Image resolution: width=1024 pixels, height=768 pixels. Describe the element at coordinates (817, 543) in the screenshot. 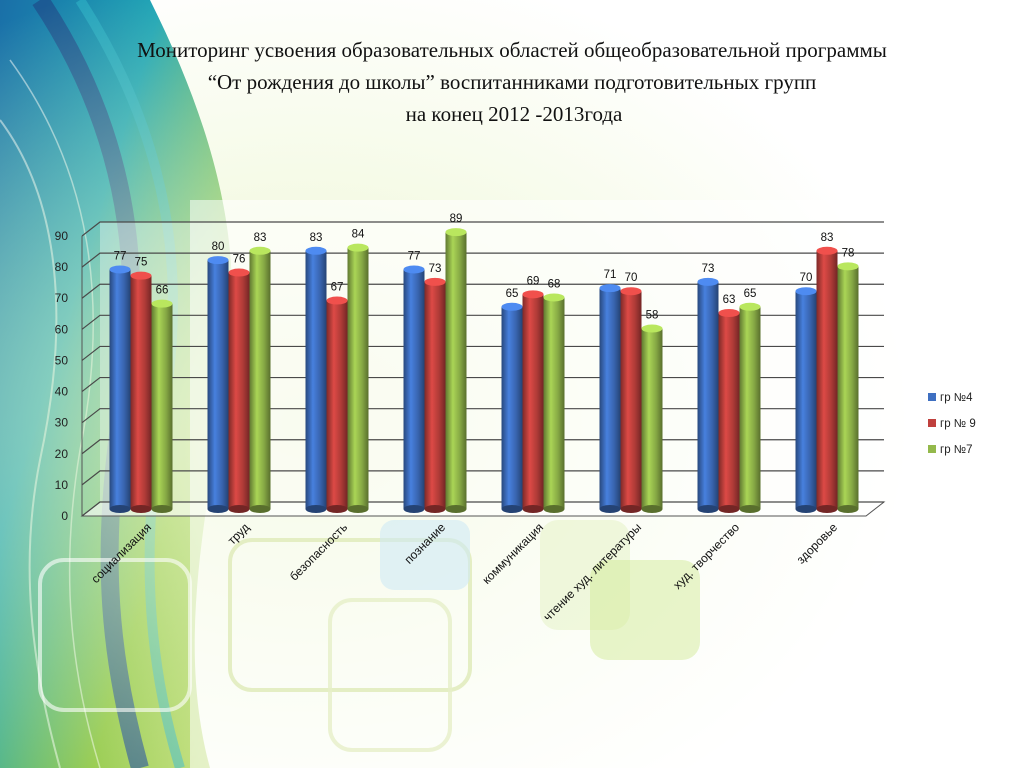

I see `x-tick-label: здоровье` at that location.